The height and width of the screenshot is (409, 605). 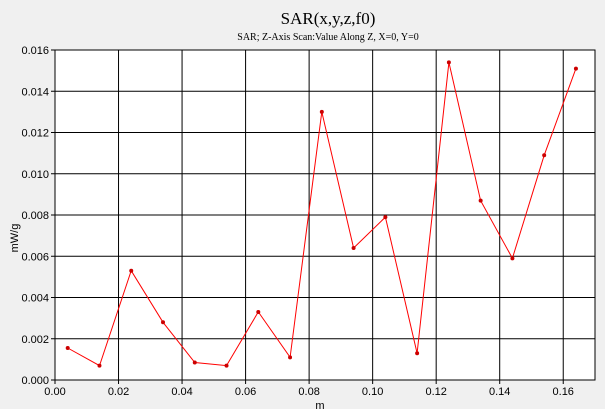 What do you see at coordinates (35, 51) in the screenshot?
I see `y-tick-label: 0.016` at bounding box center [35, 51].